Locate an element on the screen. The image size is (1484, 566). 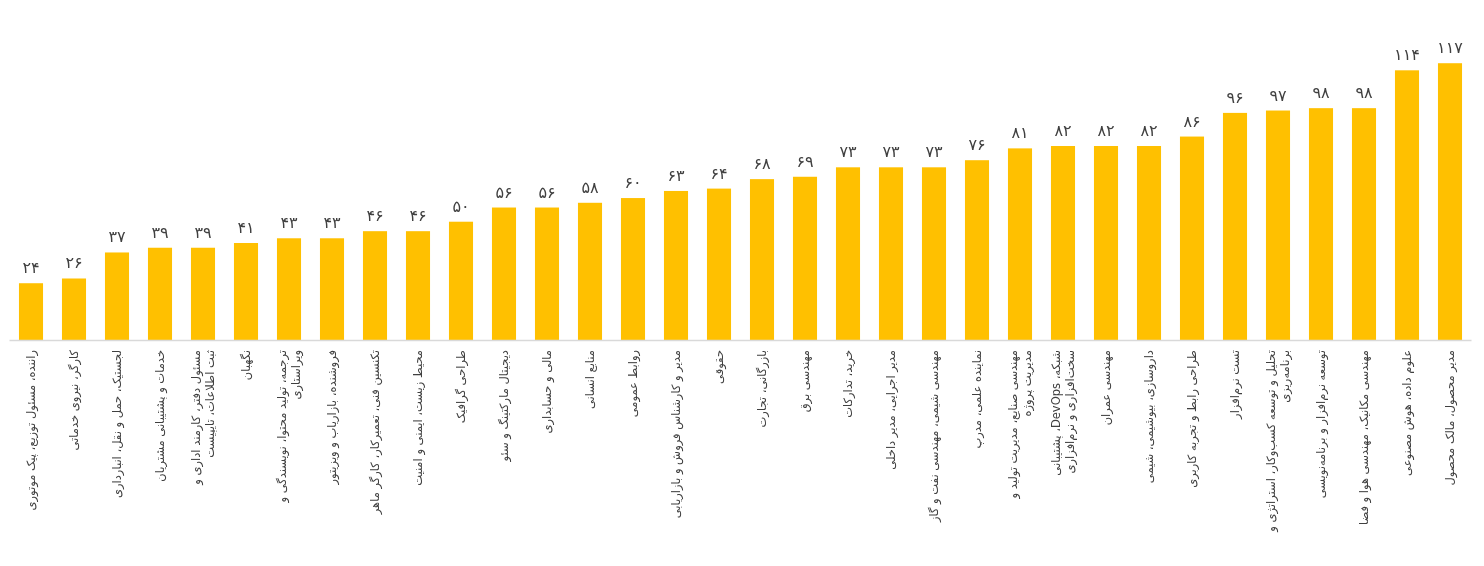
data-label: ۷۶ is located at coordinates (977, 145).